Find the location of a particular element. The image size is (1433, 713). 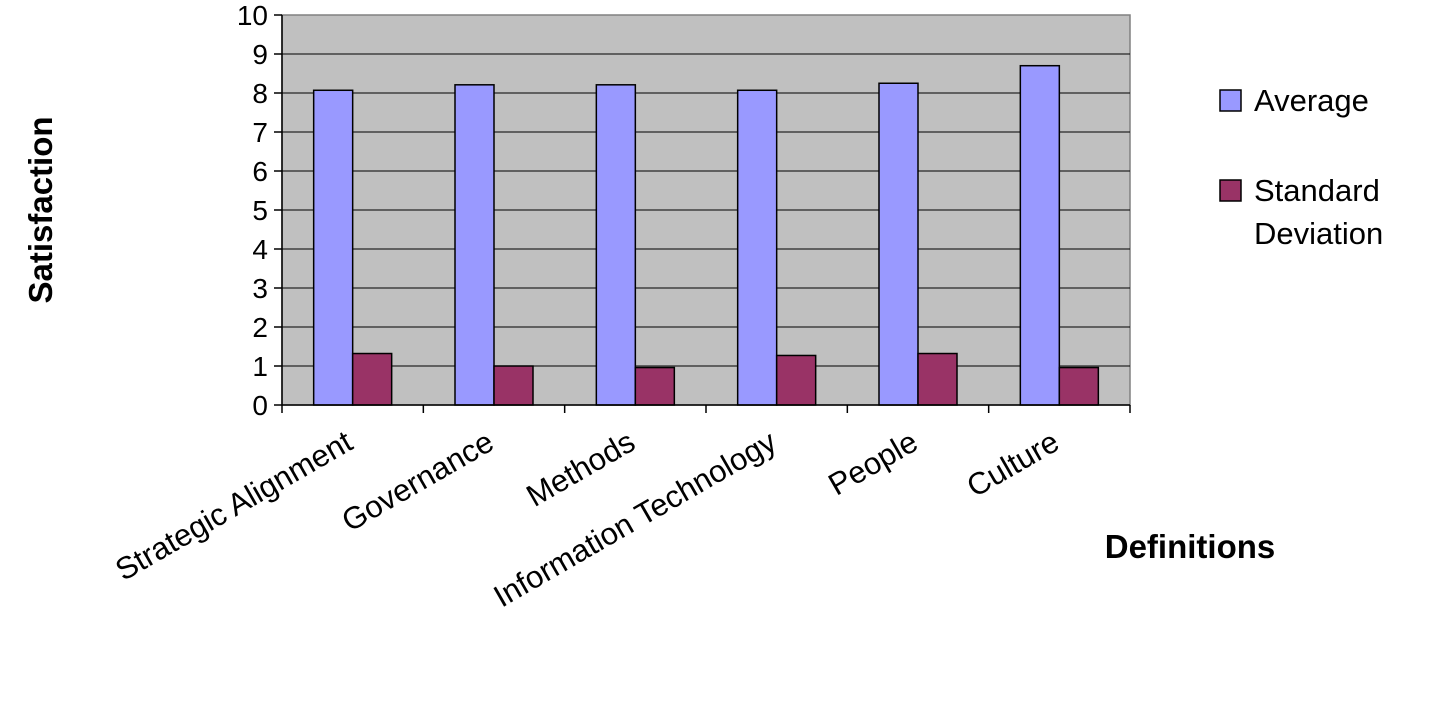

y-tick-label: 4 is located at coordinates (260, 249).